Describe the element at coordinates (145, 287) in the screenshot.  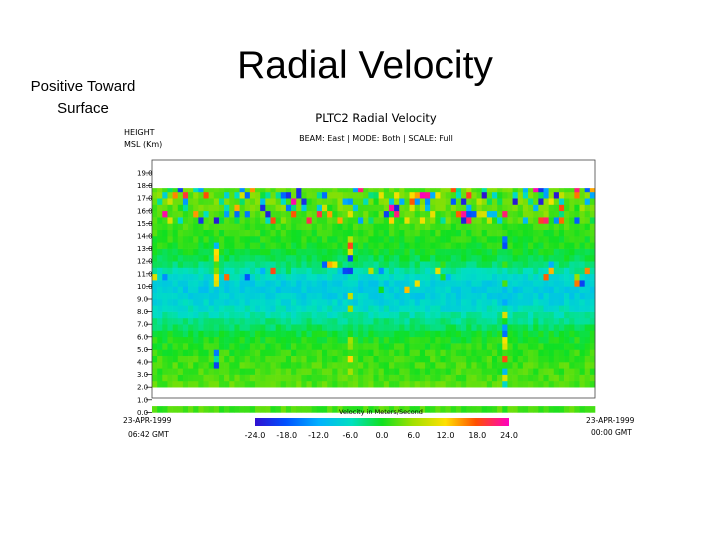
I see `y-tick-label: 10.0` at that location.